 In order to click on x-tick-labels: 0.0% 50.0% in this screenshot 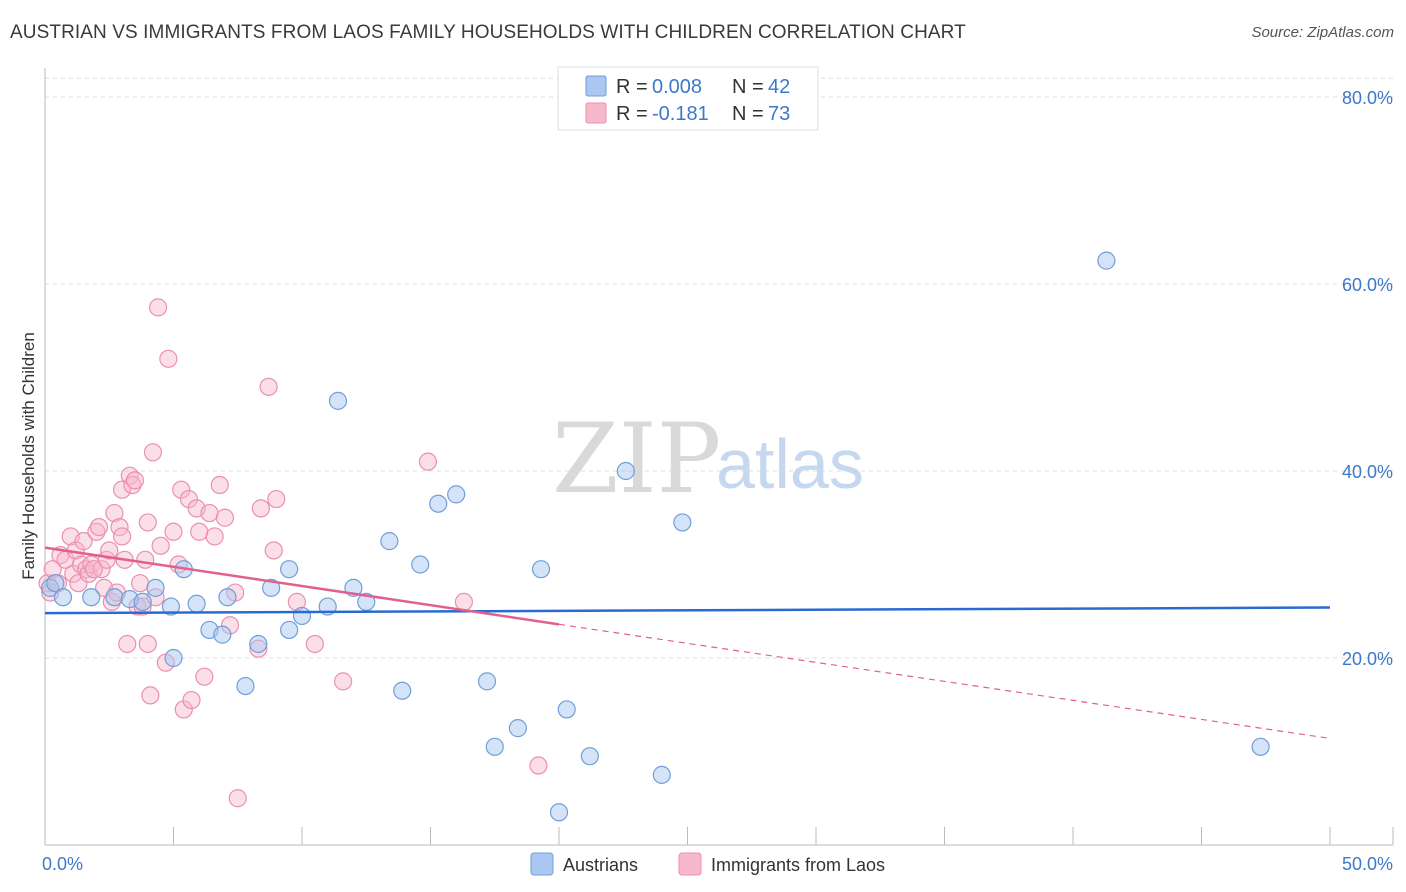, I will do `click(717, 864)`.